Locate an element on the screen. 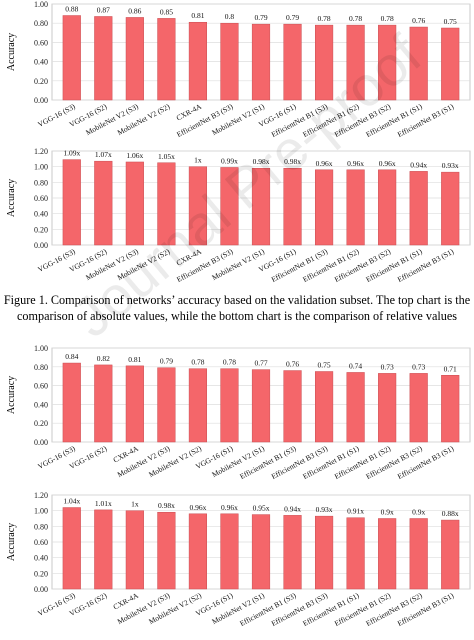 The height and width of the screenshot is (640, 474). c2-data-label: 0.98x is located at coordinates (261, 161).